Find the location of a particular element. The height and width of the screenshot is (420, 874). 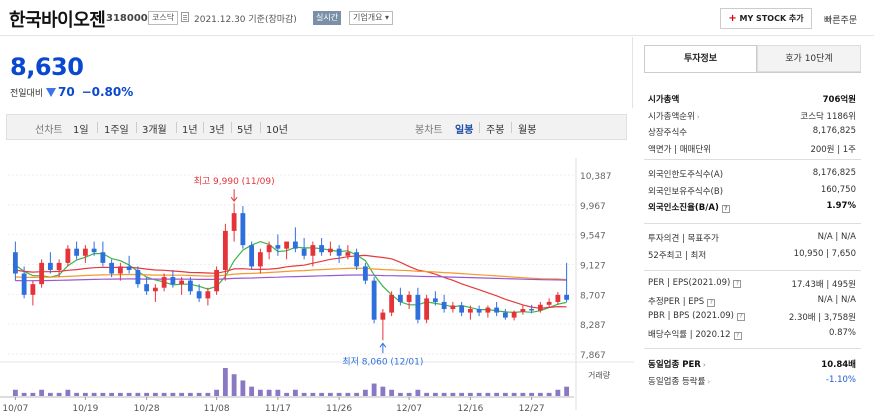

quick-order-button: 빠른주문 is located at coordinates (841, 21).